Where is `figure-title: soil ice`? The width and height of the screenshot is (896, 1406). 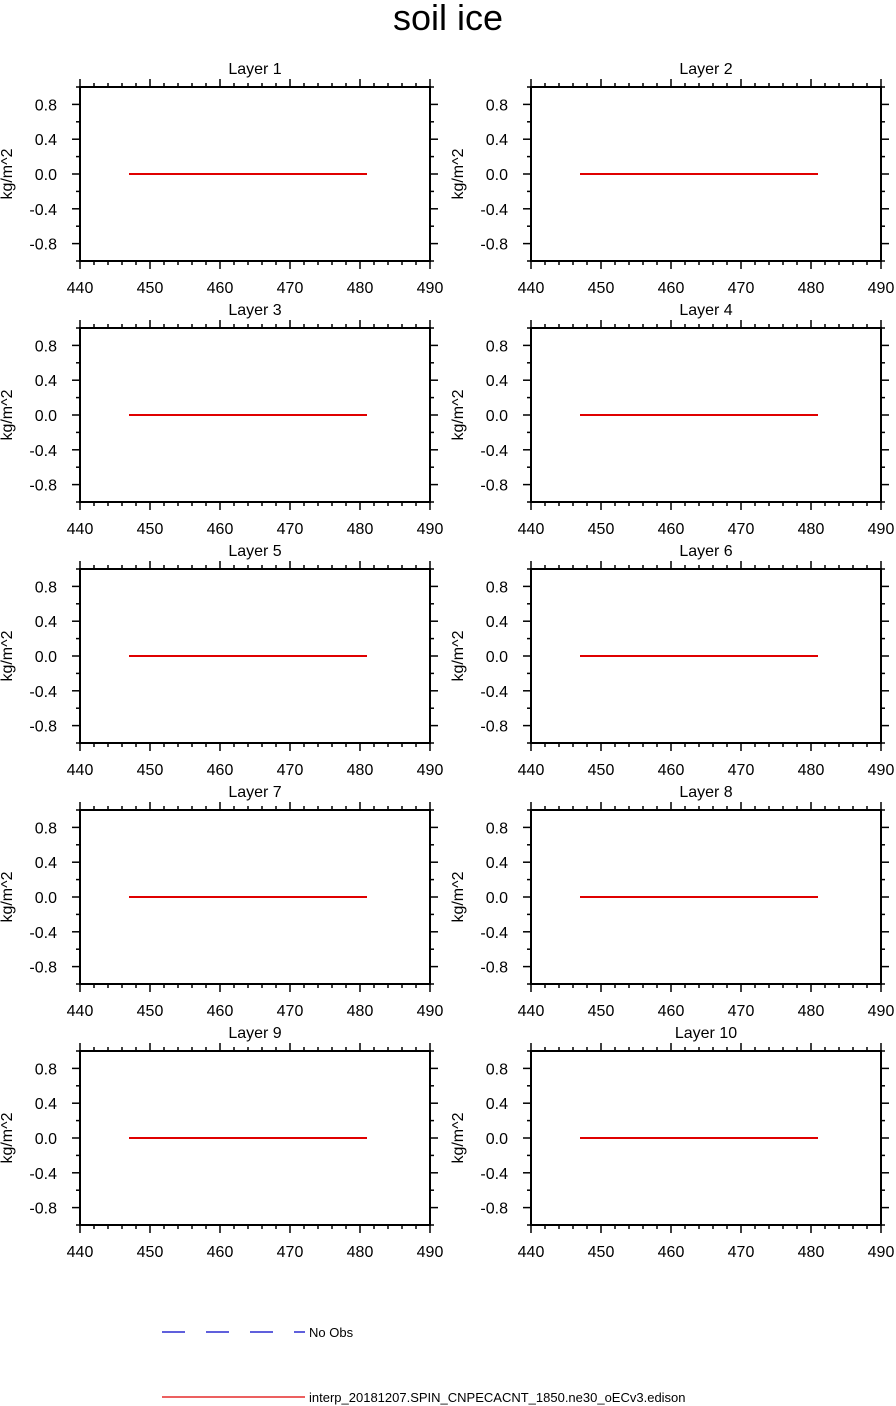
figure-title: soil ice is located at coordinates (448, 19).